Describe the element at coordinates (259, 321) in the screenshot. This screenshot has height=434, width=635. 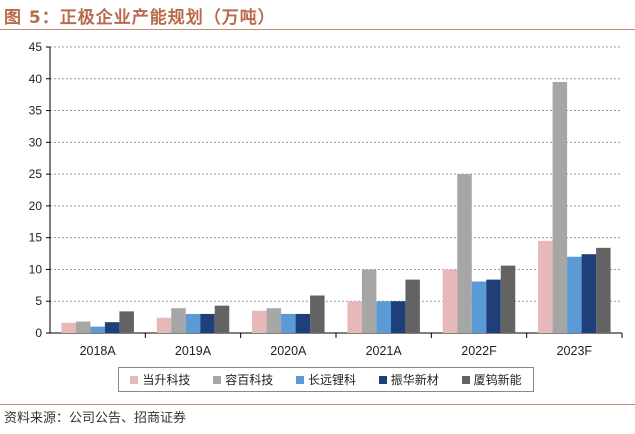
I see `bar-当升科技-2020A` at that location.